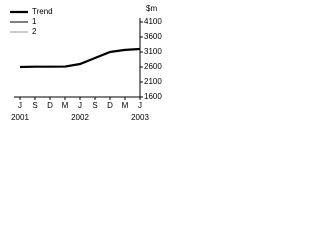  What do you see at coordinates (34, 21) in the screenshot?
I see `legend-label: 1` at bounding box center [34, 21].